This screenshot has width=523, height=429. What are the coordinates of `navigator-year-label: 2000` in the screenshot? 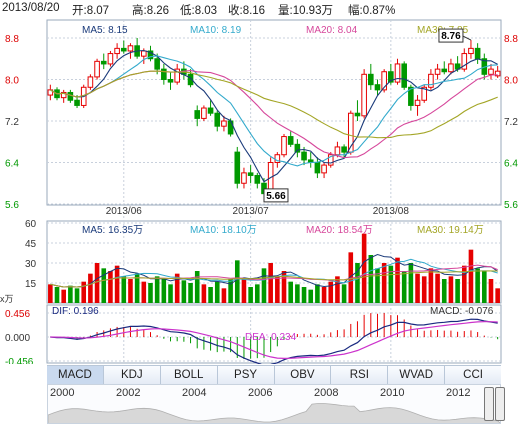 It's located at (62, 393).